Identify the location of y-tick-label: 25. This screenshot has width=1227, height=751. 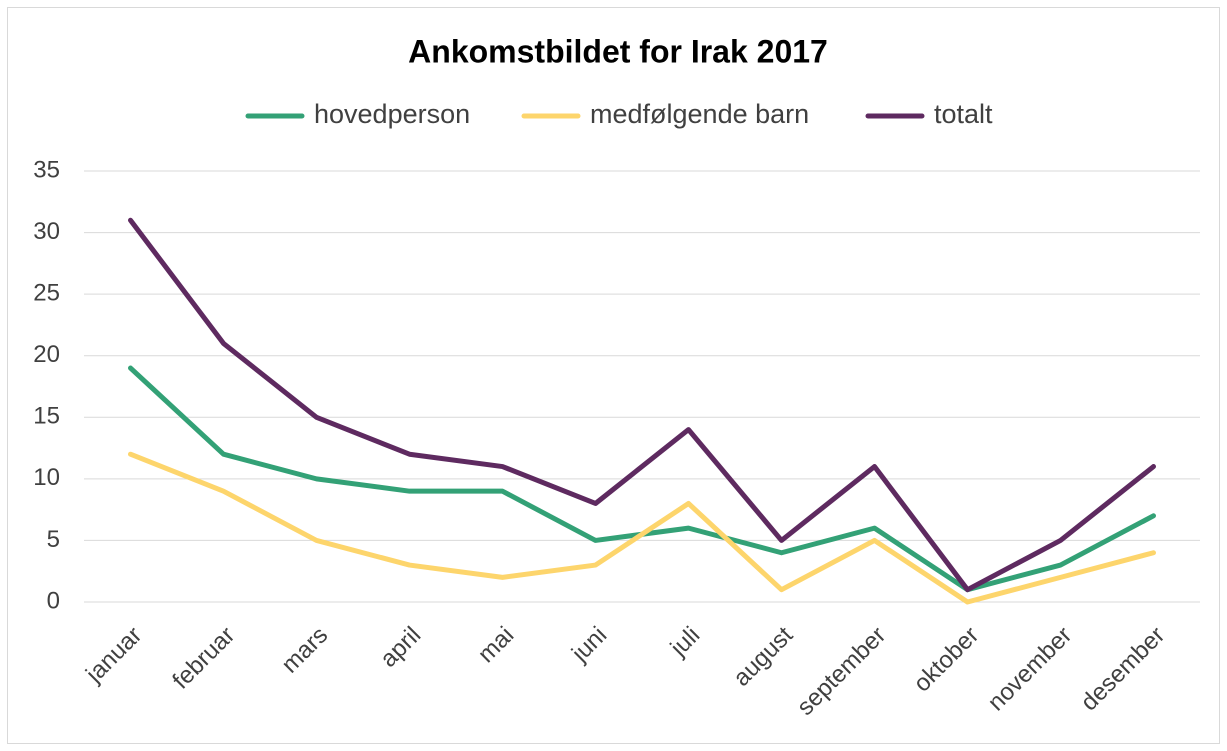
(46, 292).